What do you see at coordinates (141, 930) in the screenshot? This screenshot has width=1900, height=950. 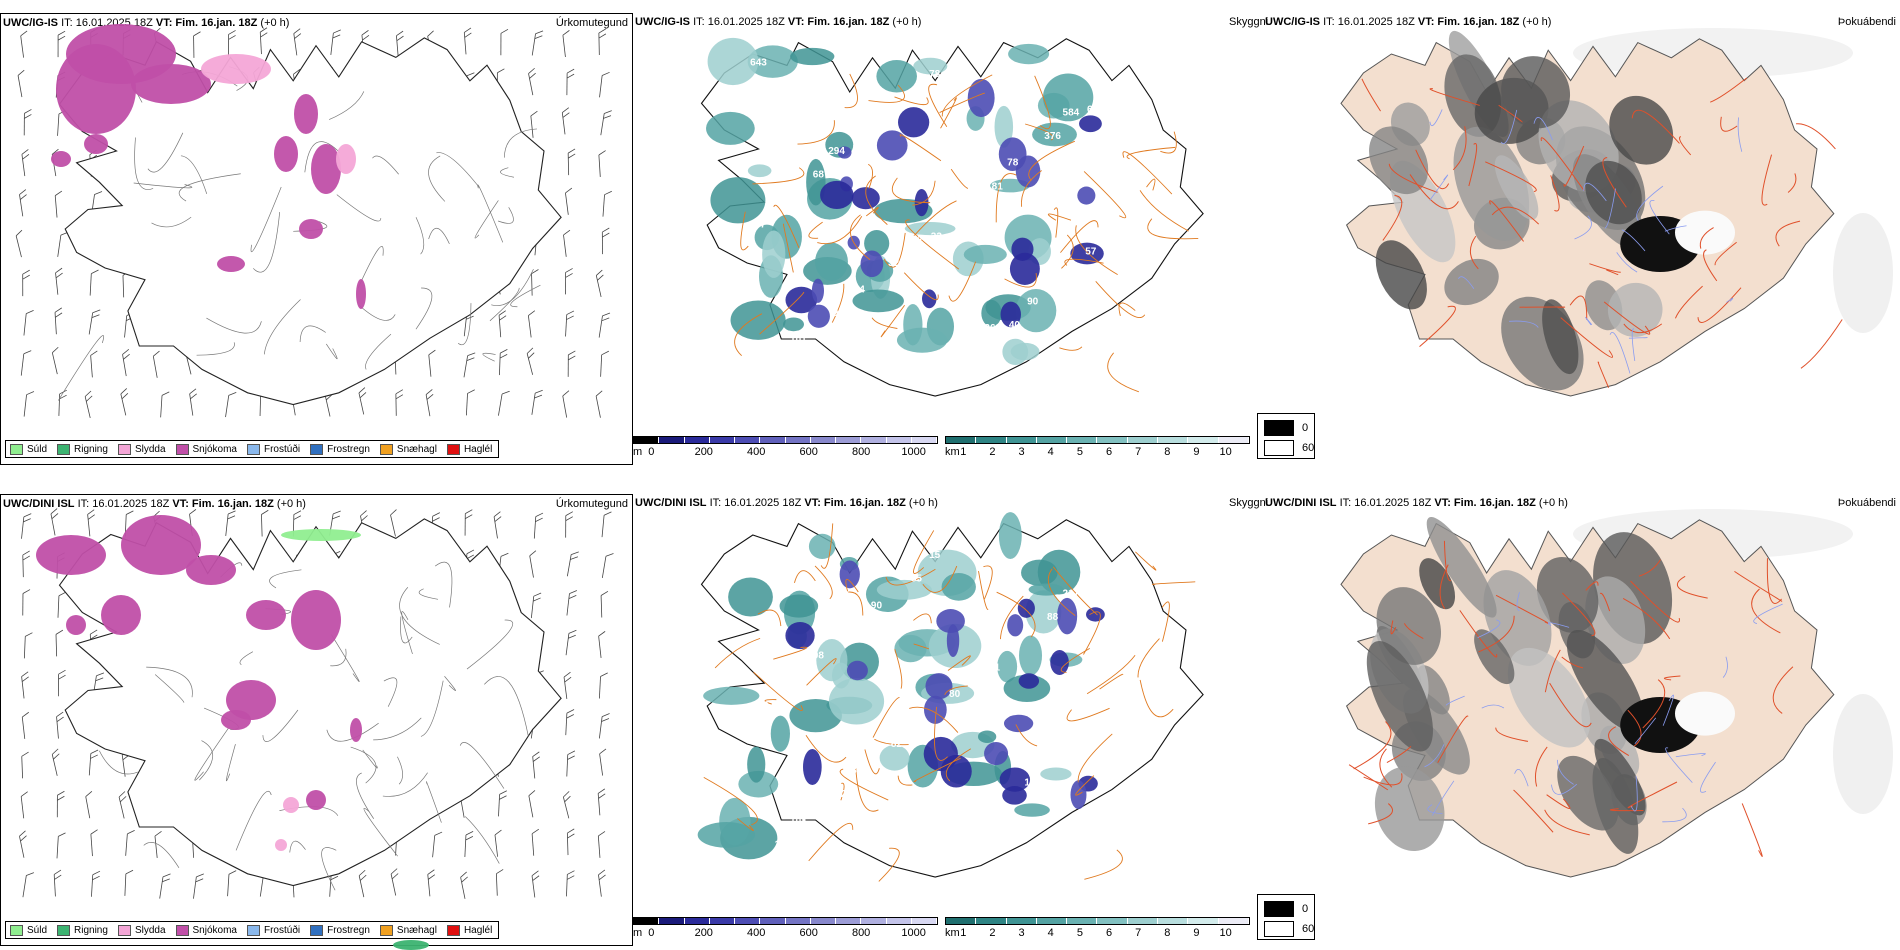 I see `legend-item: Slydda` at bounding box center [141, 930].